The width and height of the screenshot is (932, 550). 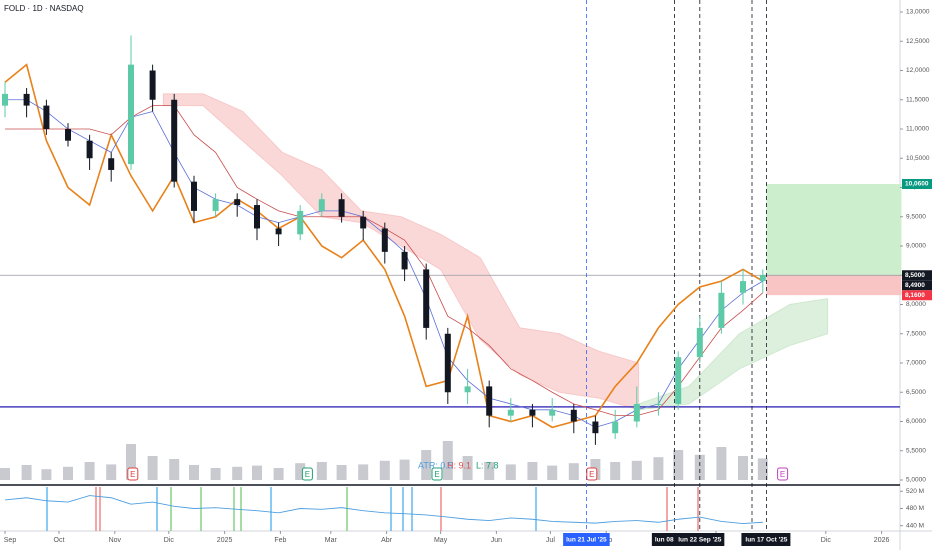 I want to click on x-tick-label: 2025, so click(x=225, y=540).